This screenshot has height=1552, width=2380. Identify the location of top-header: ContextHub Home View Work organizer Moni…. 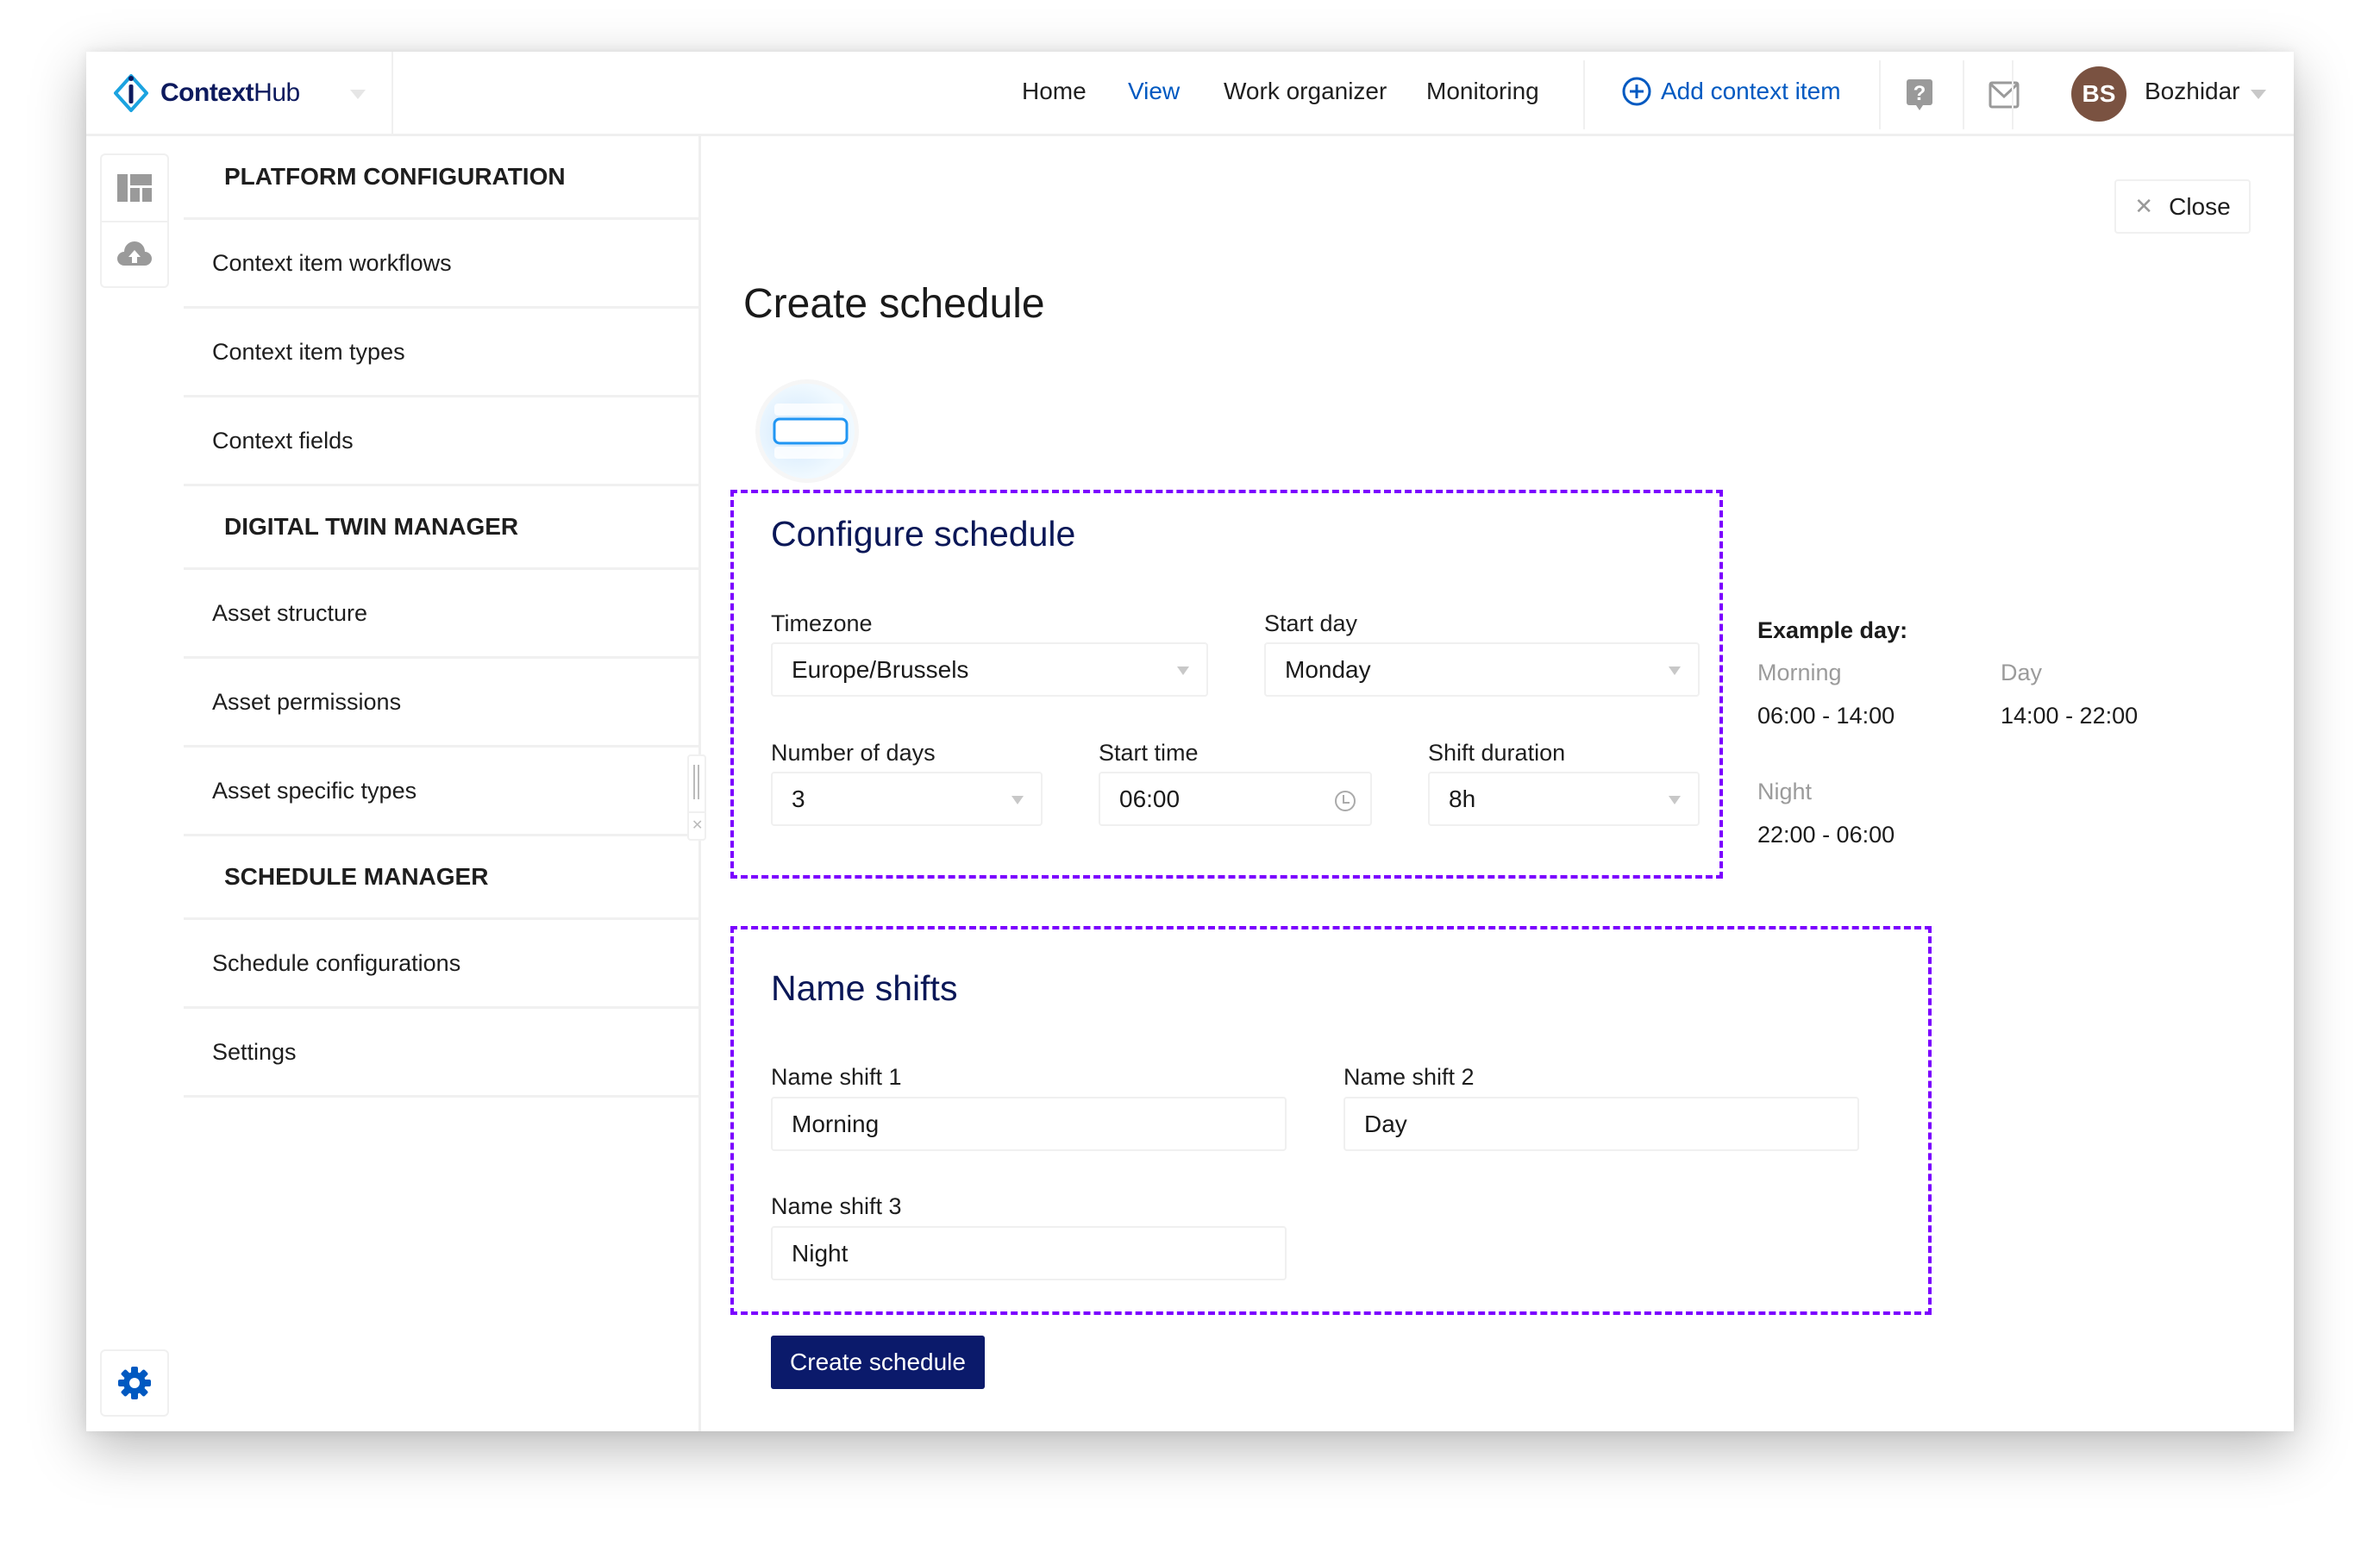
(1190, 94).